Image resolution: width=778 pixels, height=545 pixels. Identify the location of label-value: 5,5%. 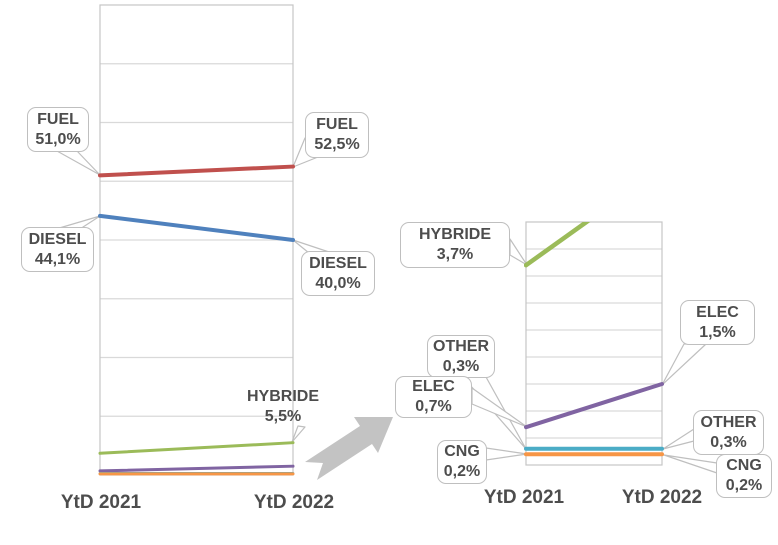
(283, 416).